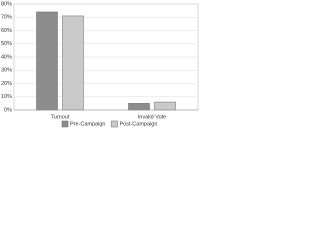 The height and width of the screenshot is (240, 320). I want to click on y-tick-label: 80%, so click(6, 4).